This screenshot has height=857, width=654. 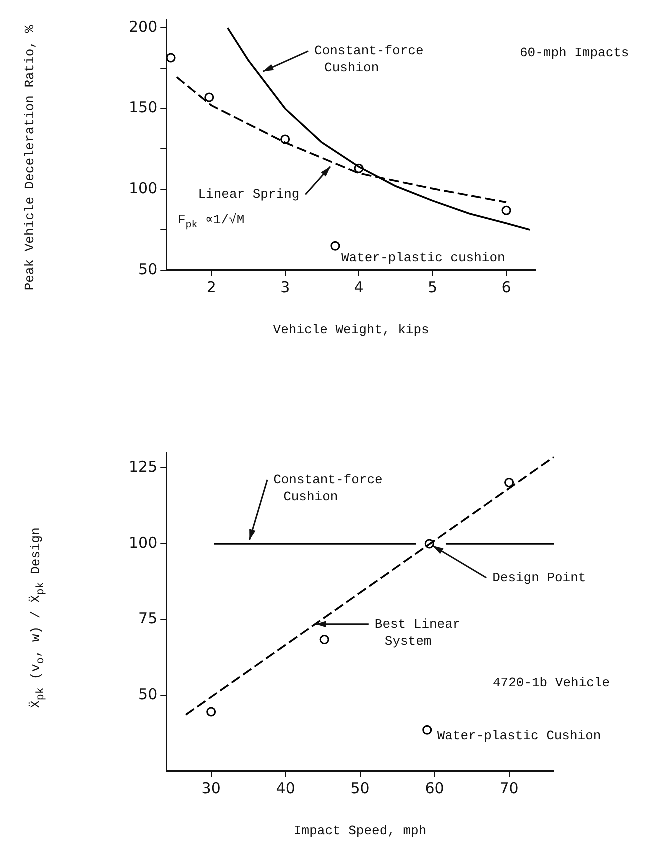 What do you see at coordinates (143, 467) in the screenshot?
I see `y-tick-label: 125` at bounding box center [143, 467].